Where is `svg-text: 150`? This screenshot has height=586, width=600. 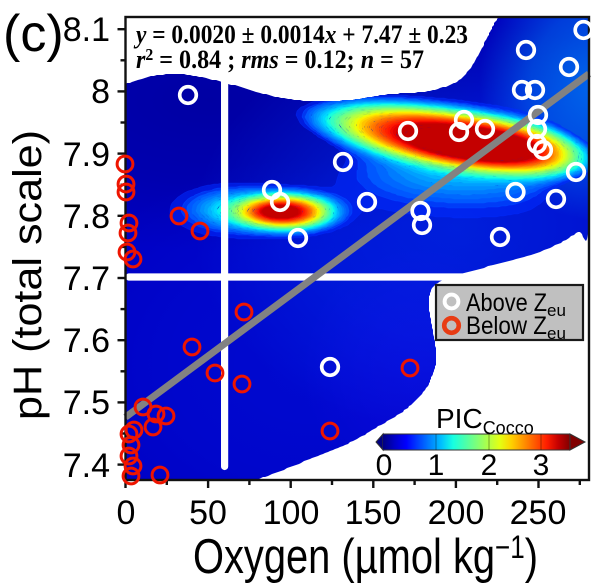 svg-text: 150 is located at coordinates (373, 513).